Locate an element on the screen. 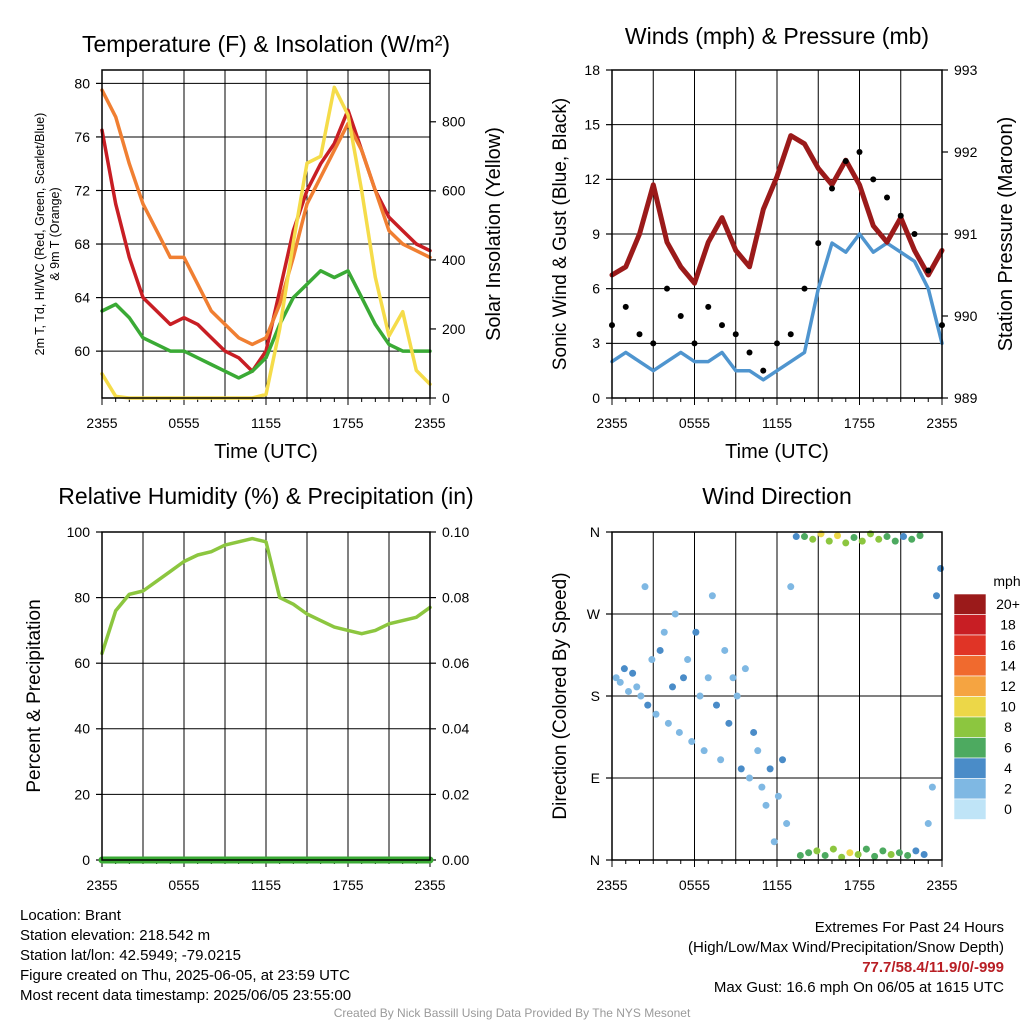  colorbar-label: 2 is located at coordinates (1008, 789).